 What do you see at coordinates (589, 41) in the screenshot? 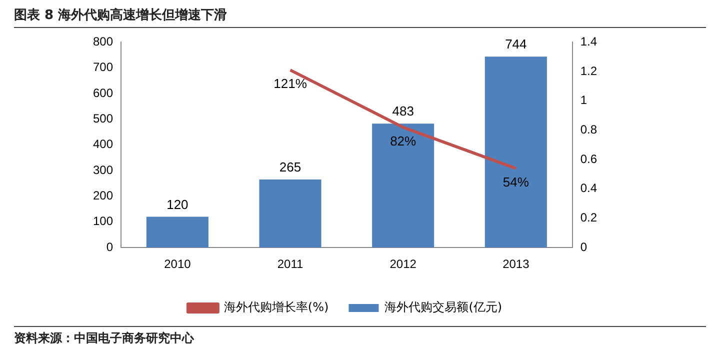
I see `y2-tick-label: 1.4` at bounding box center [589, 41].